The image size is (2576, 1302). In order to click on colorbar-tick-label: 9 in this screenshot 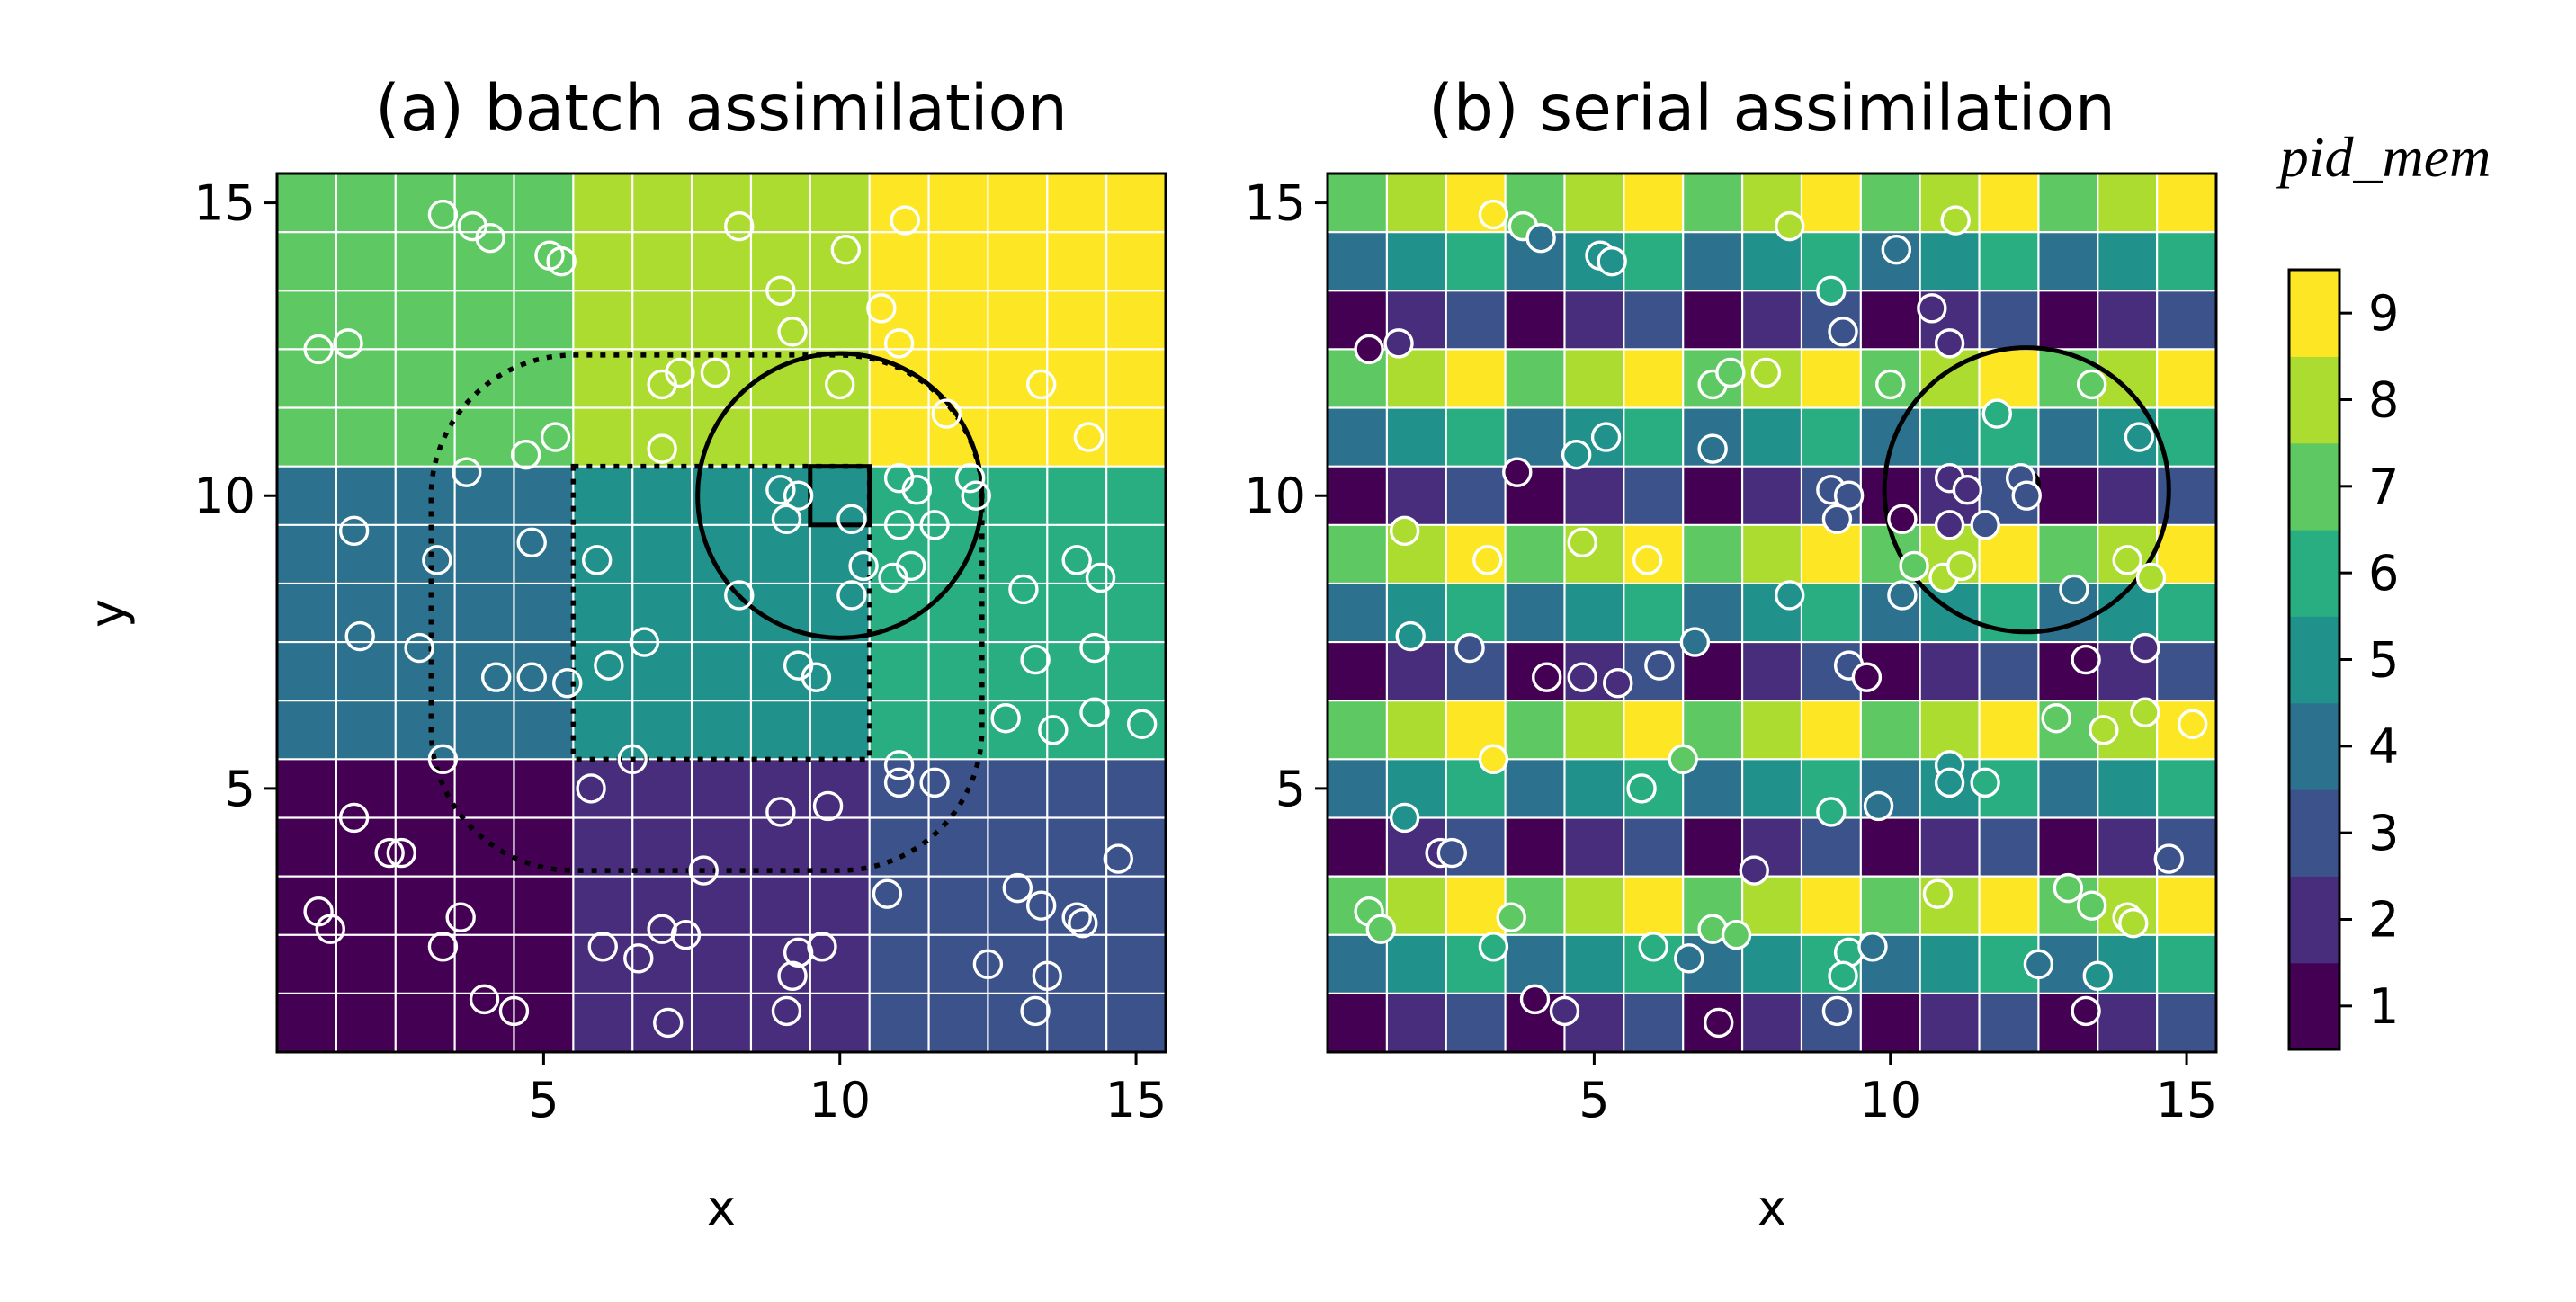, I will do `click(2383, 313)`.